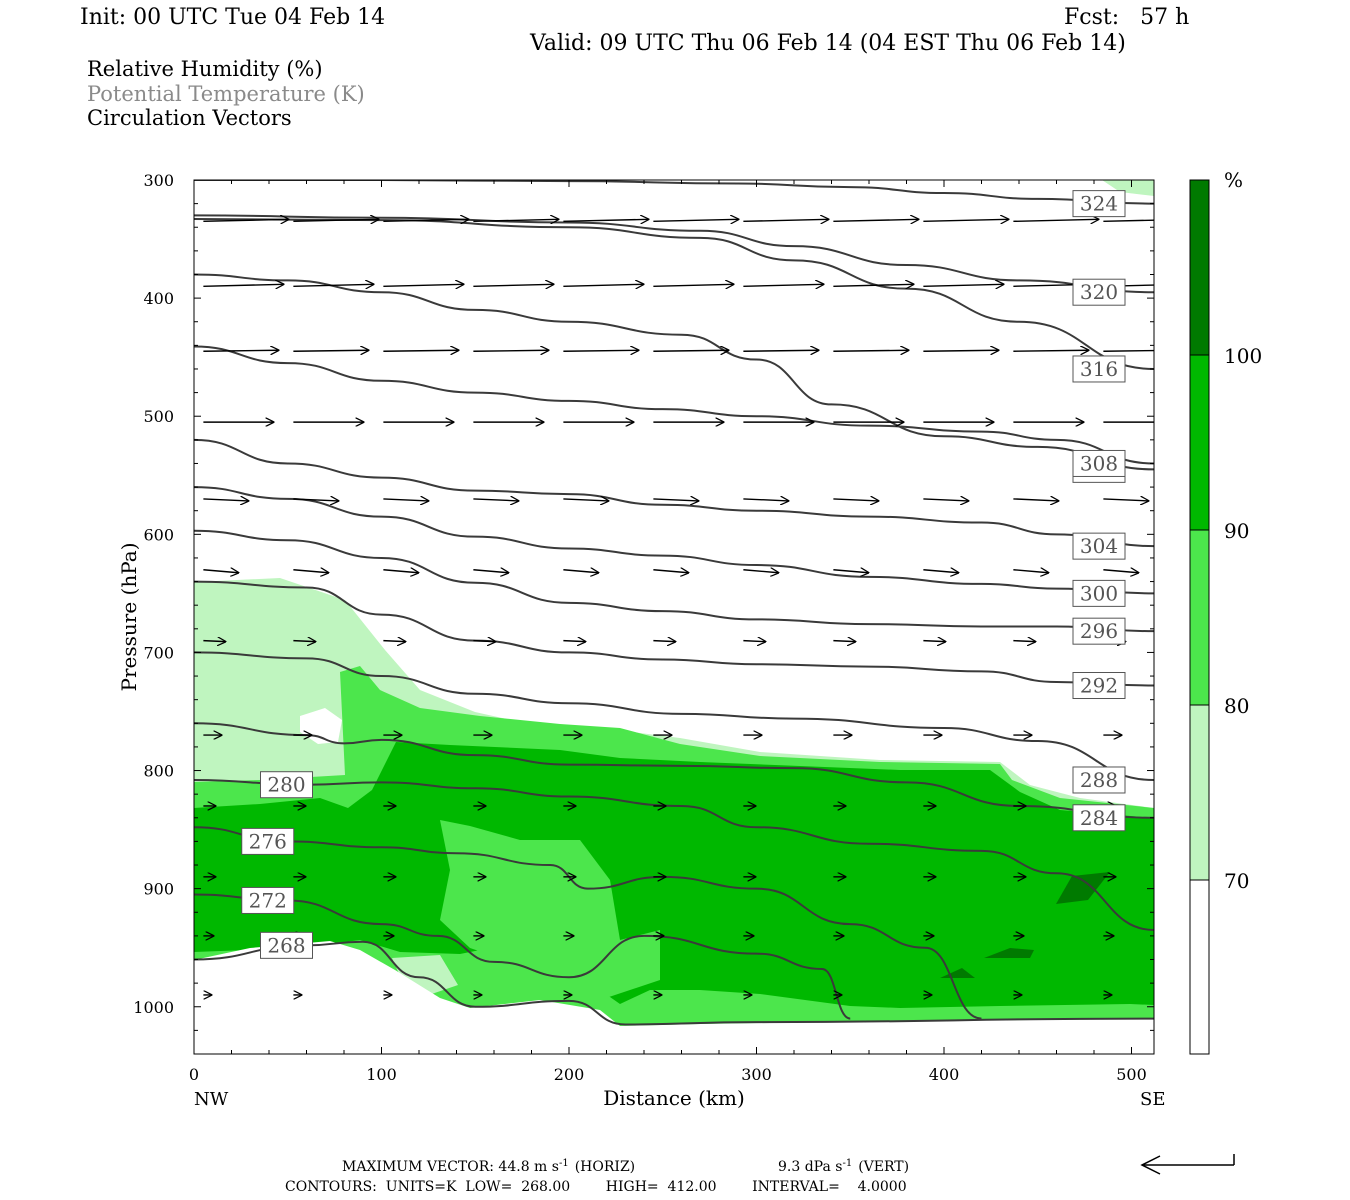 This screenshot has width=1350, height=1200. Describe the element at coordinates (233, 17) in the screenshot. I see `init-time: Init: 00 UTC Tue 04 Feb 14` at that location.